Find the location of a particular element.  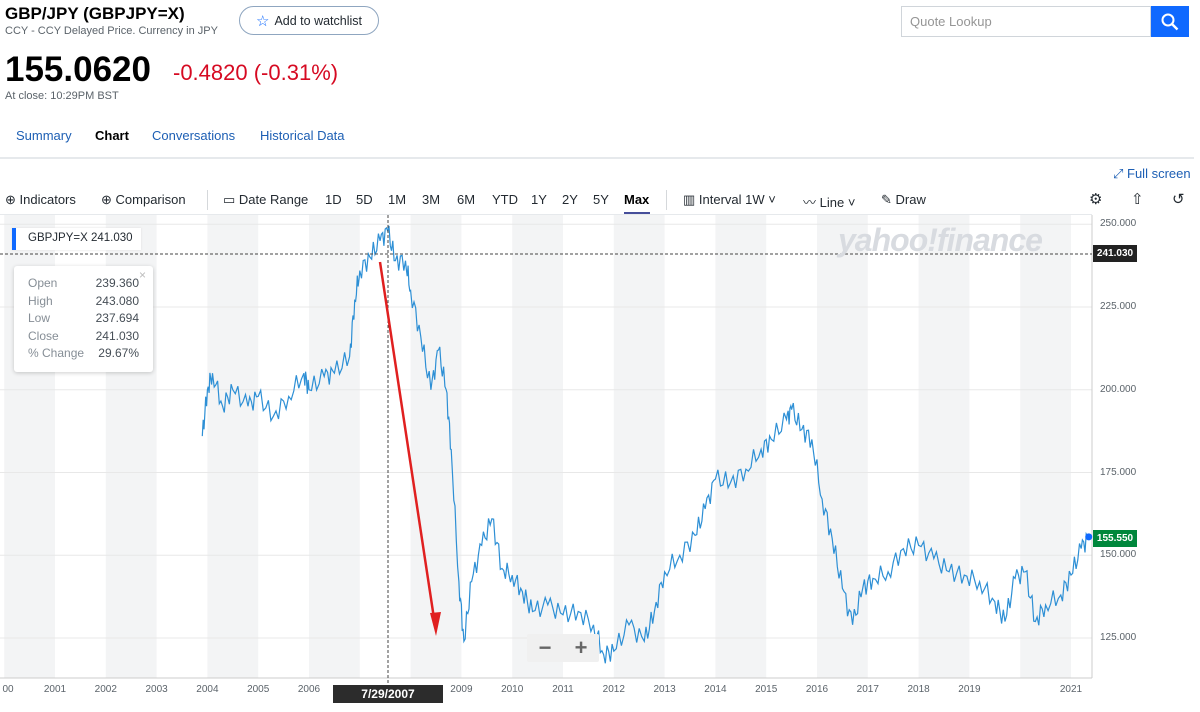

crosshair-date-tag: 7/29/2007 is located at coordinates (388, 694).